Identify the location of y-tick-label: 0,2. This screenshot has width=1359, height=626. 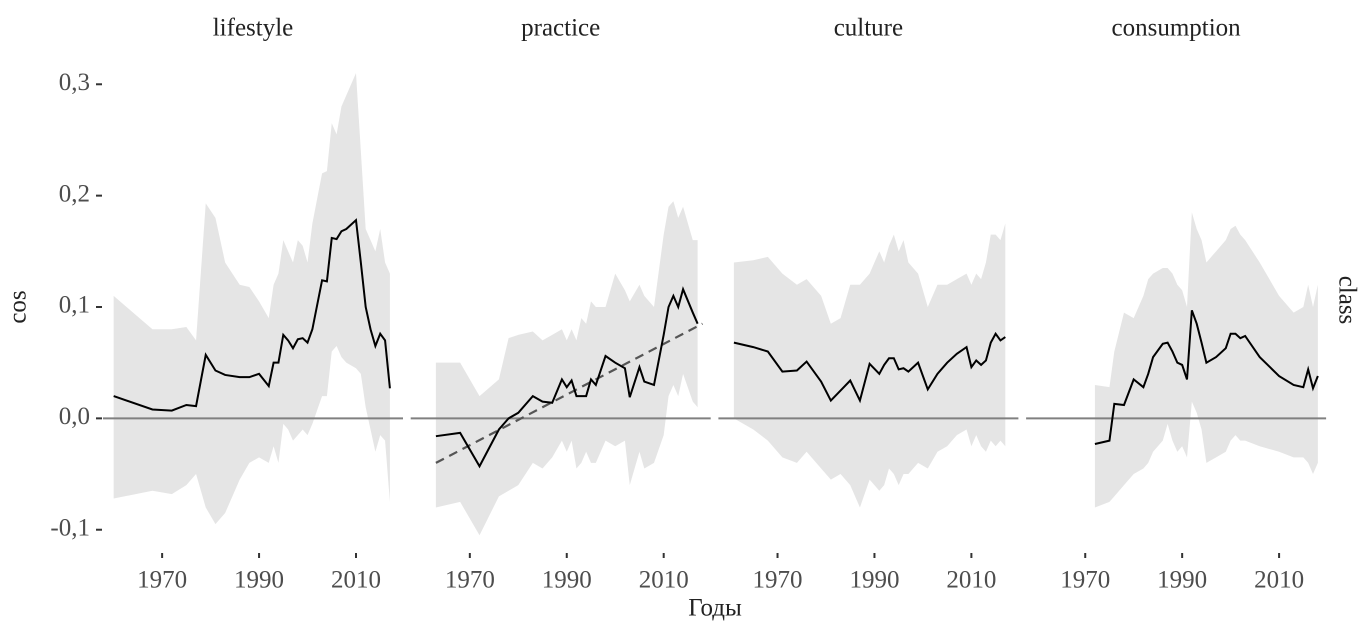
(74, 193).